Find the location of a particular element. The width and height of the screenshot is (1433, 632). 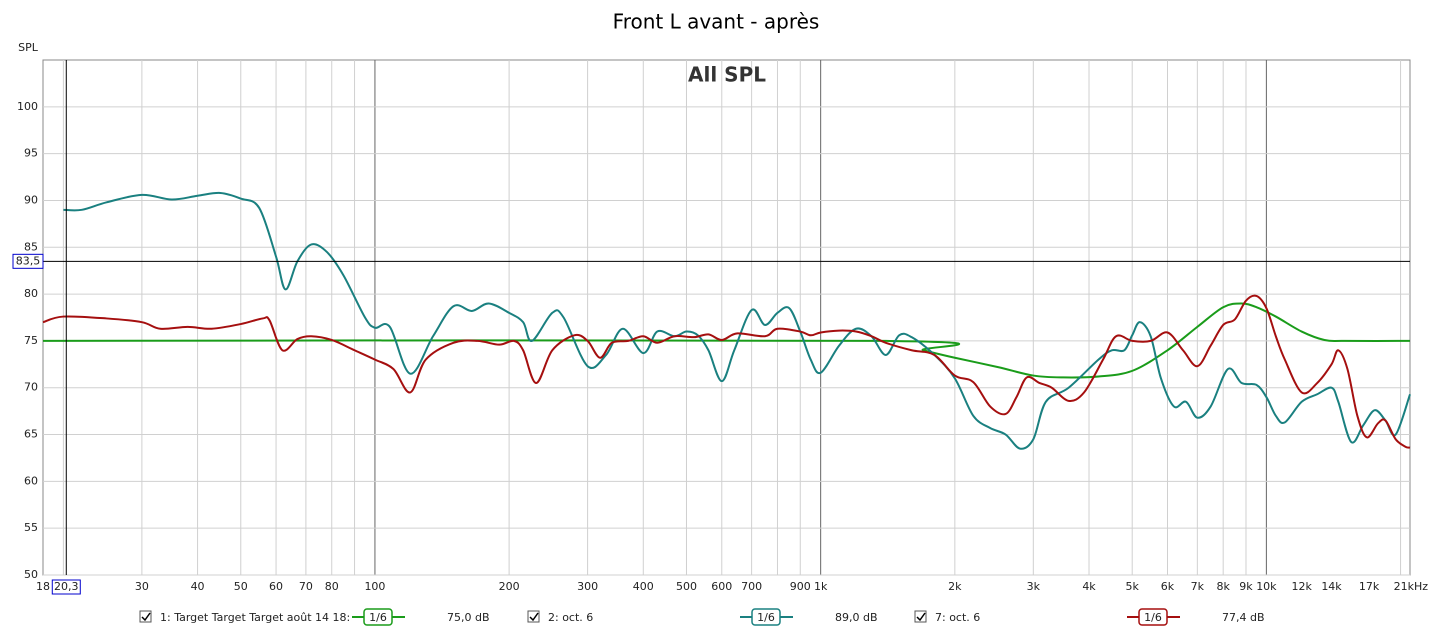

x-tick-label: 12k is located at coordinates (1301, 586).